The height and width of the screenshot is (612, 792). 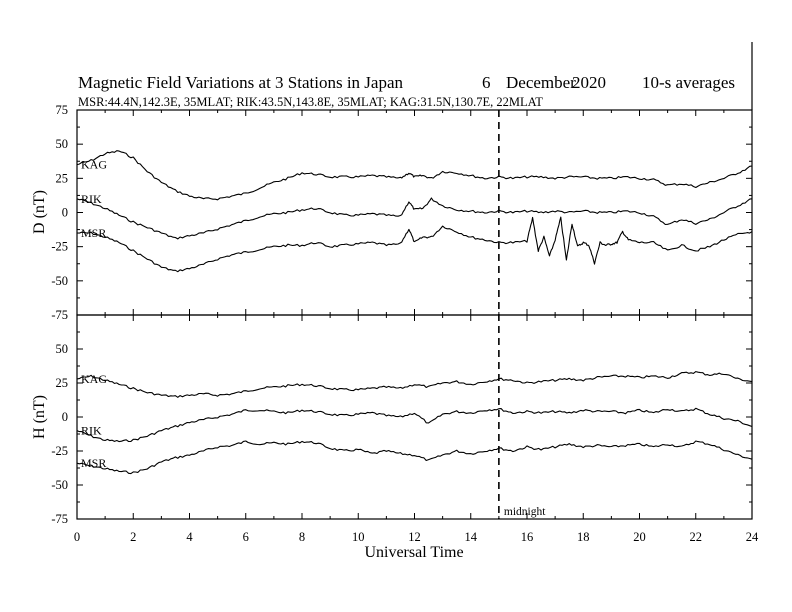 I want to click on x-tick-label: 8, so click(x=302, y=537).